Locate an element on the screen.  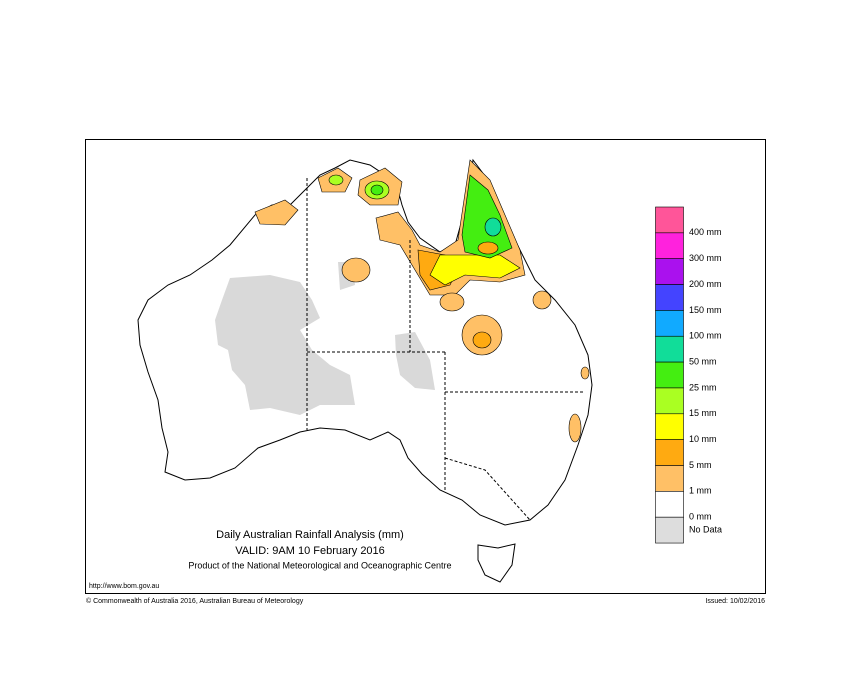
legend-label: 10 mm is located at coordinates (703, 439).